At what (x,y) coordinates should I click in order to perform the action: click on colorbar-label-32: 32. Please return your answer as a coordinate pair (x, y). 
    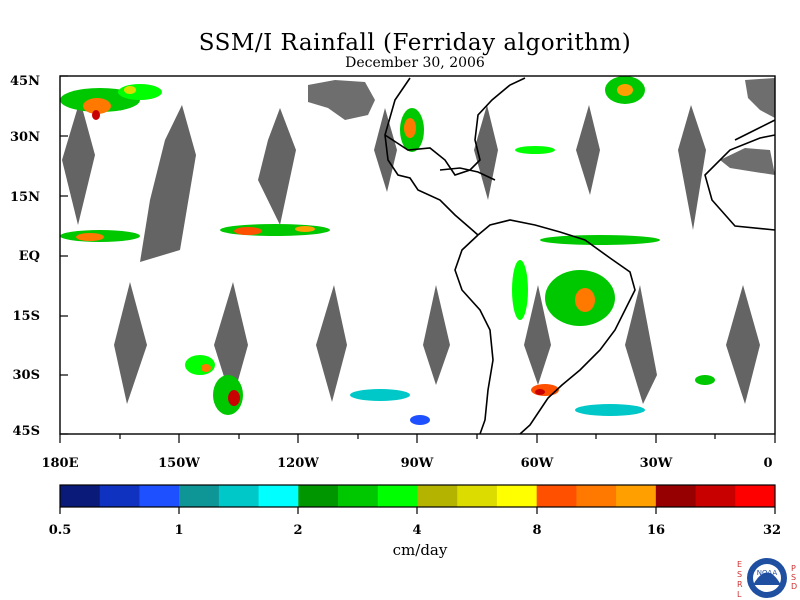
    Looking at the image, I should click on (772, 530).